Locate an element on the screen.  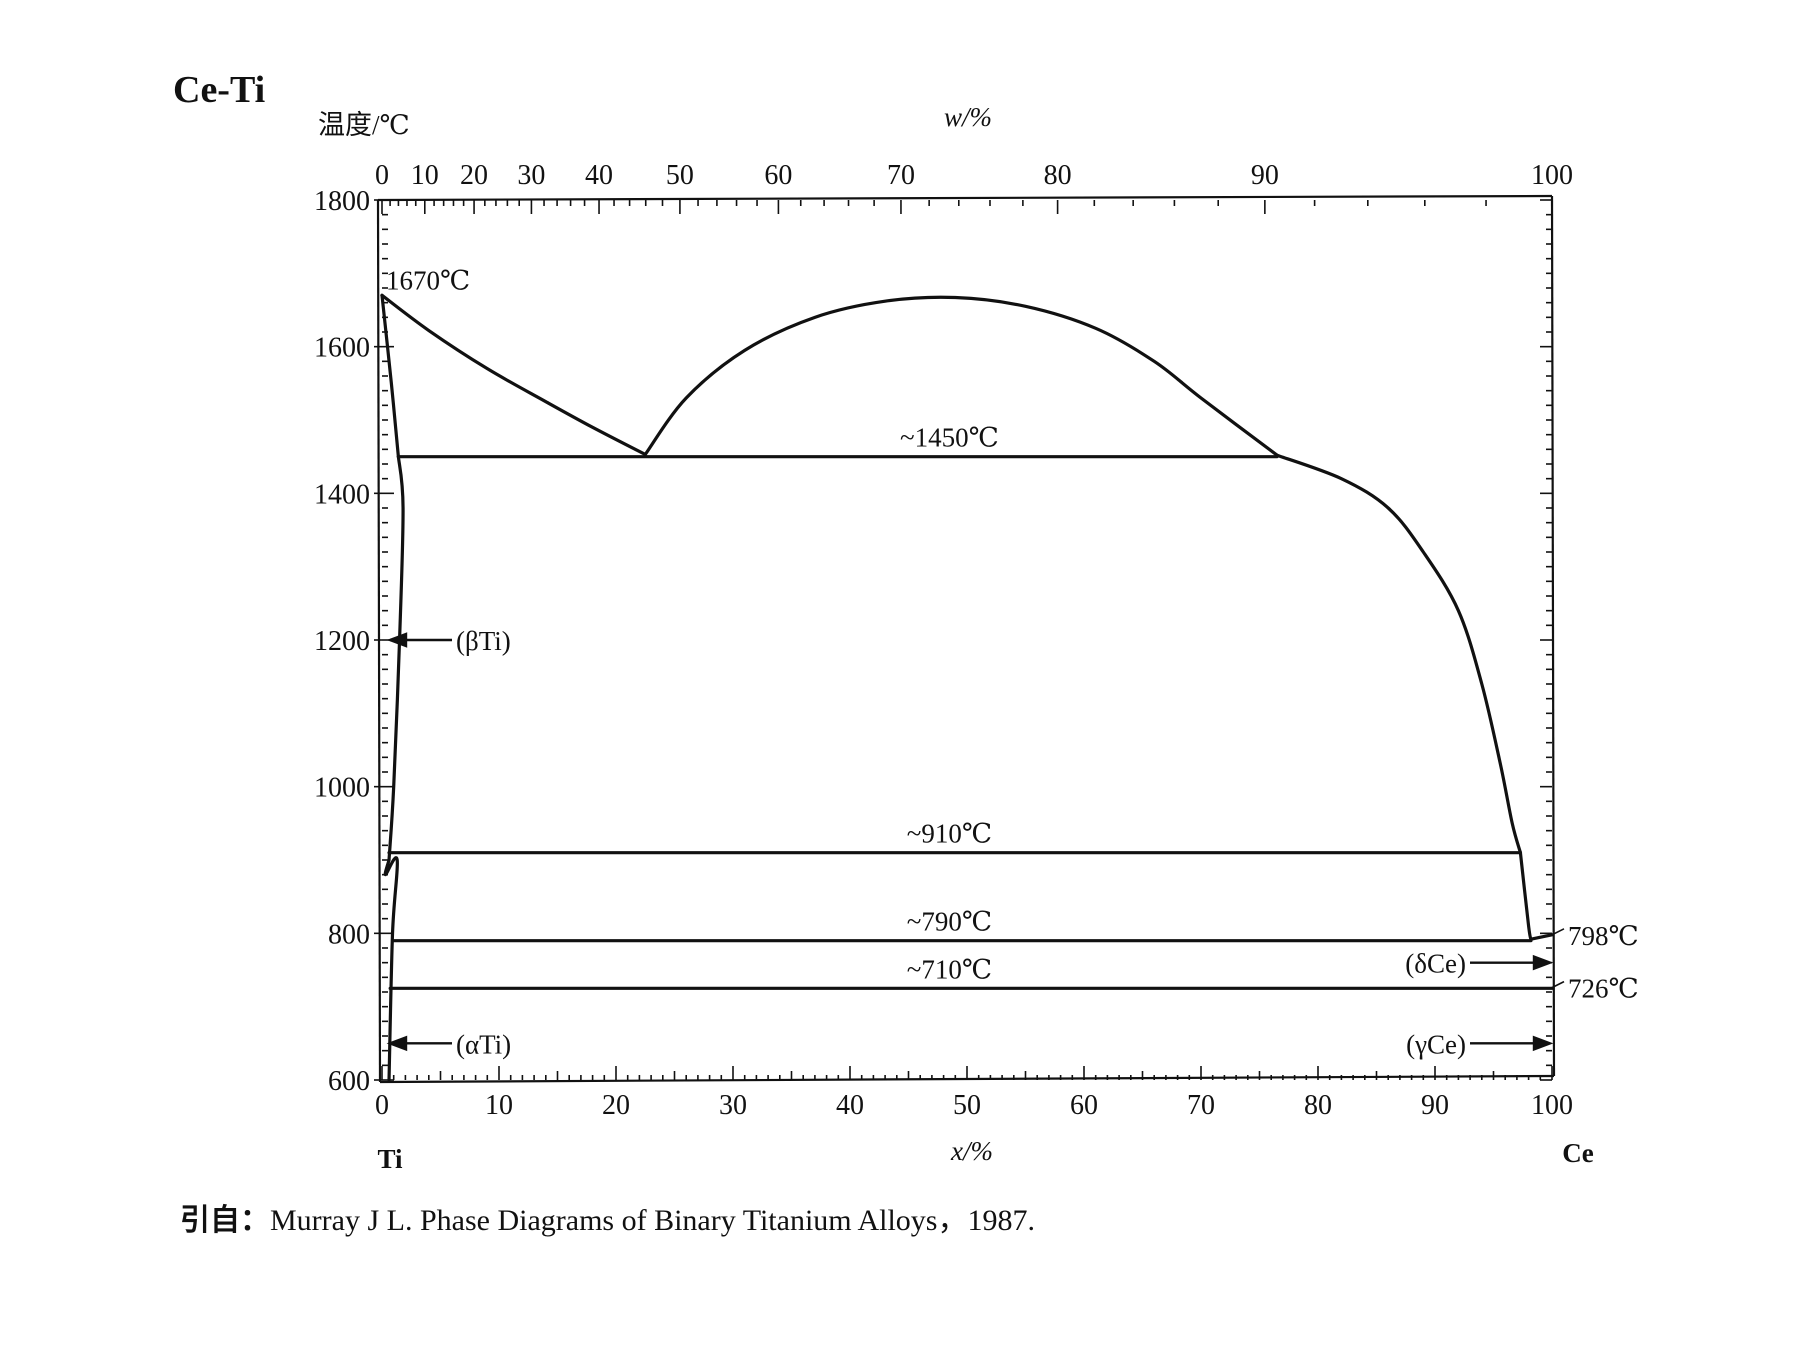
top-tick-label: 70 is located at coordinates (901, 175).